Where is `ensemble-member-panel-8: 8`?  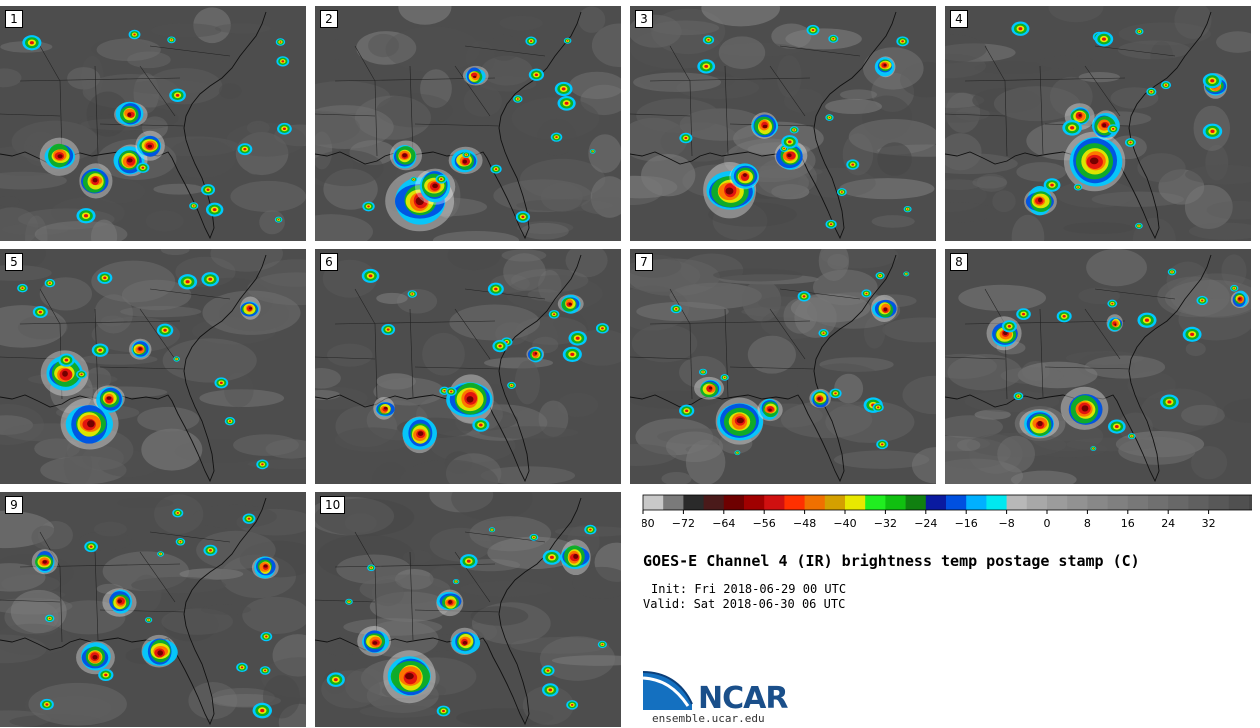 ensemble-member-panel-8: 8 is located at coordinates (1098, 366).